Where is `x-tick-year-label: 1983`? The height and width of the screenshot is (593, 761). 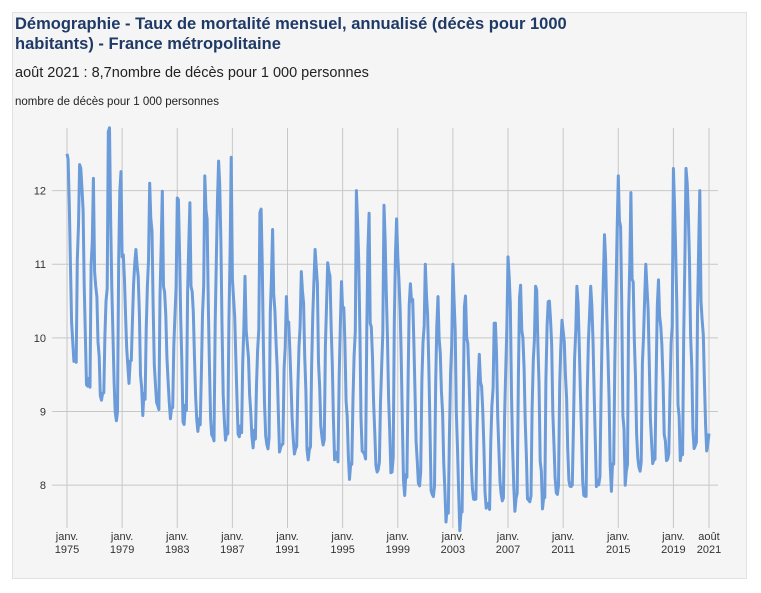
x-tick-year-label: 1983 is located at coordinates (177, 550).